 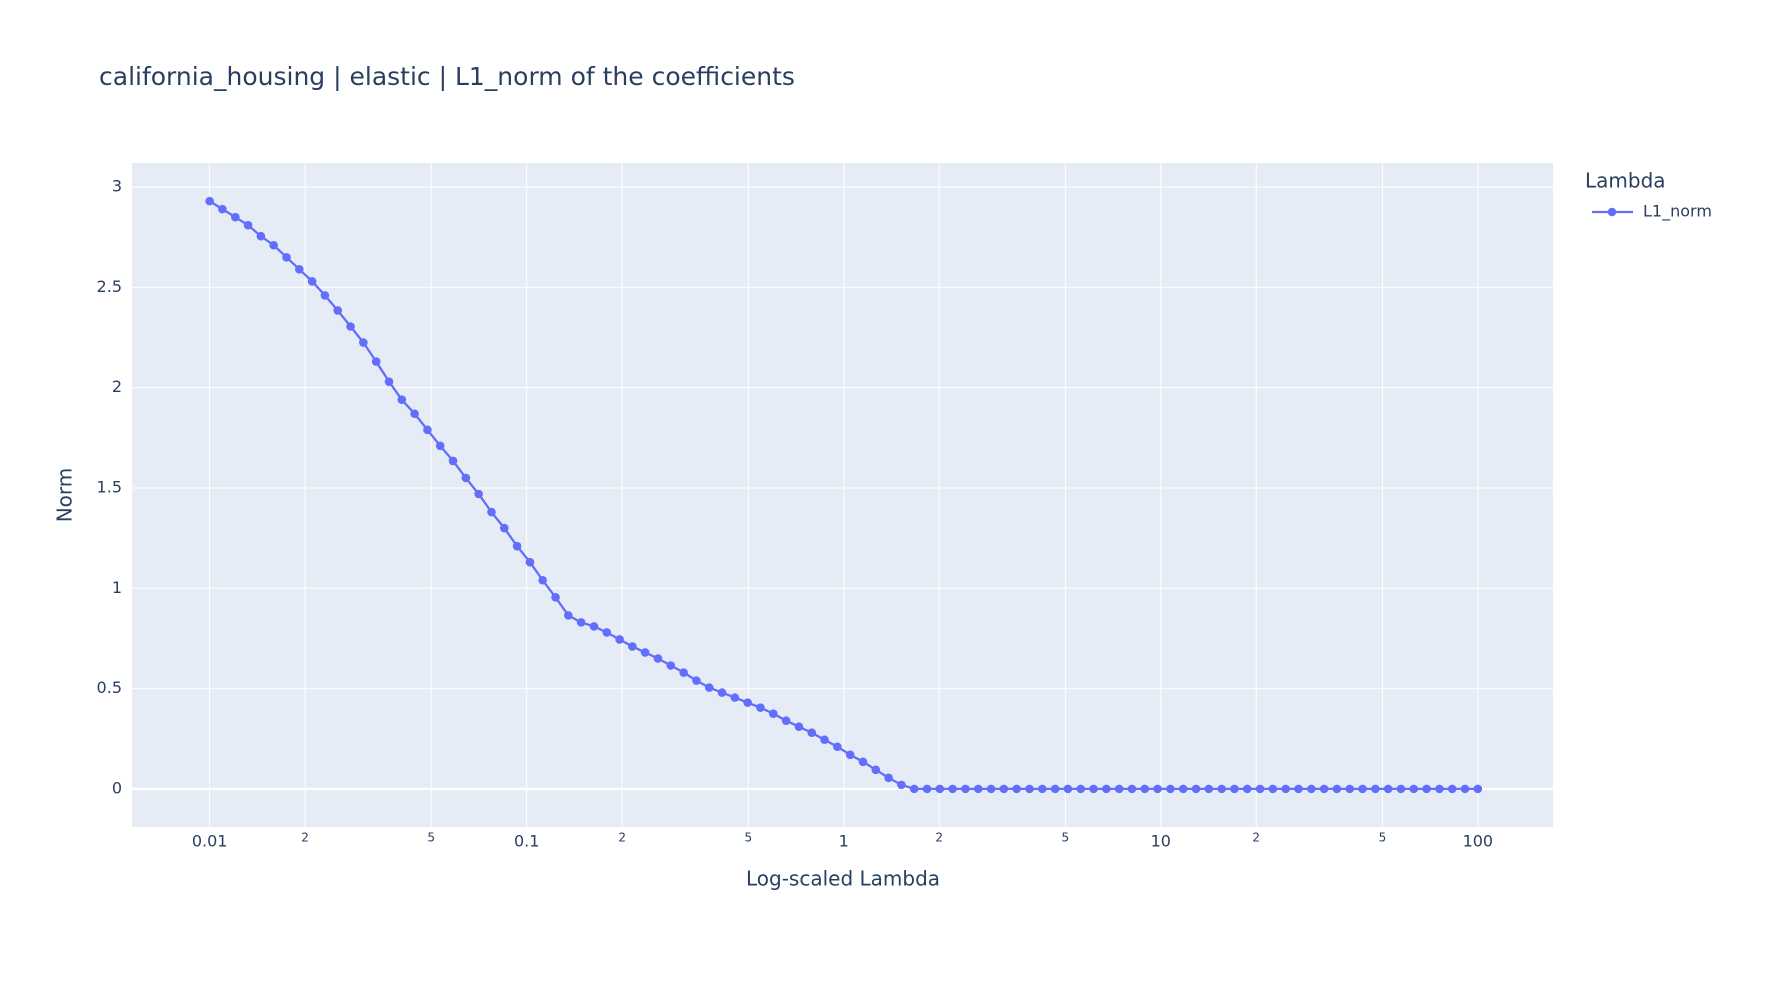 What do you see at coordinates (1677, 212) in the screenshot?
I see `legend-label: L1_norm` at bounding box center [1677, 212].